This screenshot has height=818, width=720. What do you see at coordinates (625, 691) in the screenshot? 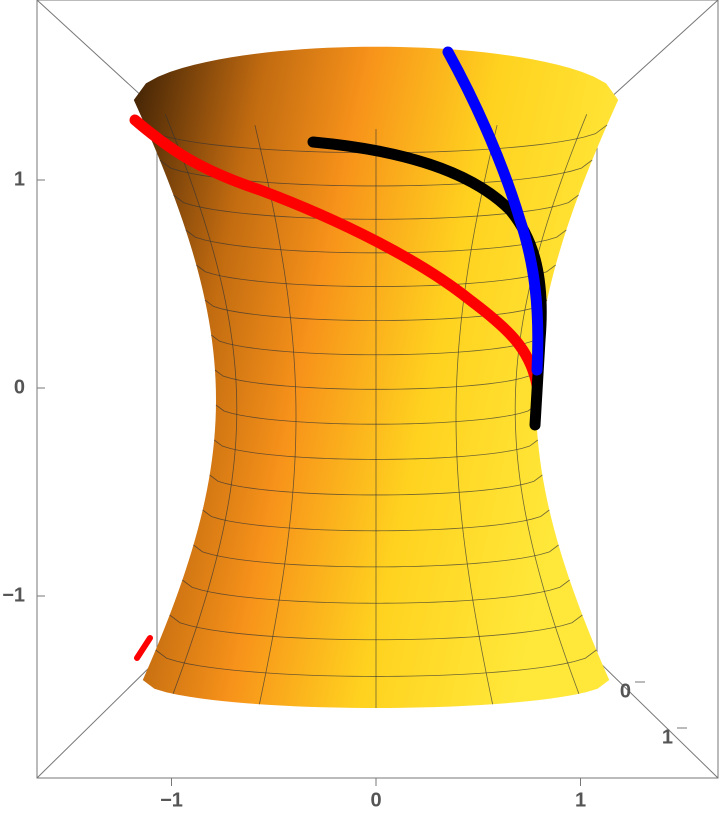
I see `depth-tick-label: 0` at bounding box center [625, 691].